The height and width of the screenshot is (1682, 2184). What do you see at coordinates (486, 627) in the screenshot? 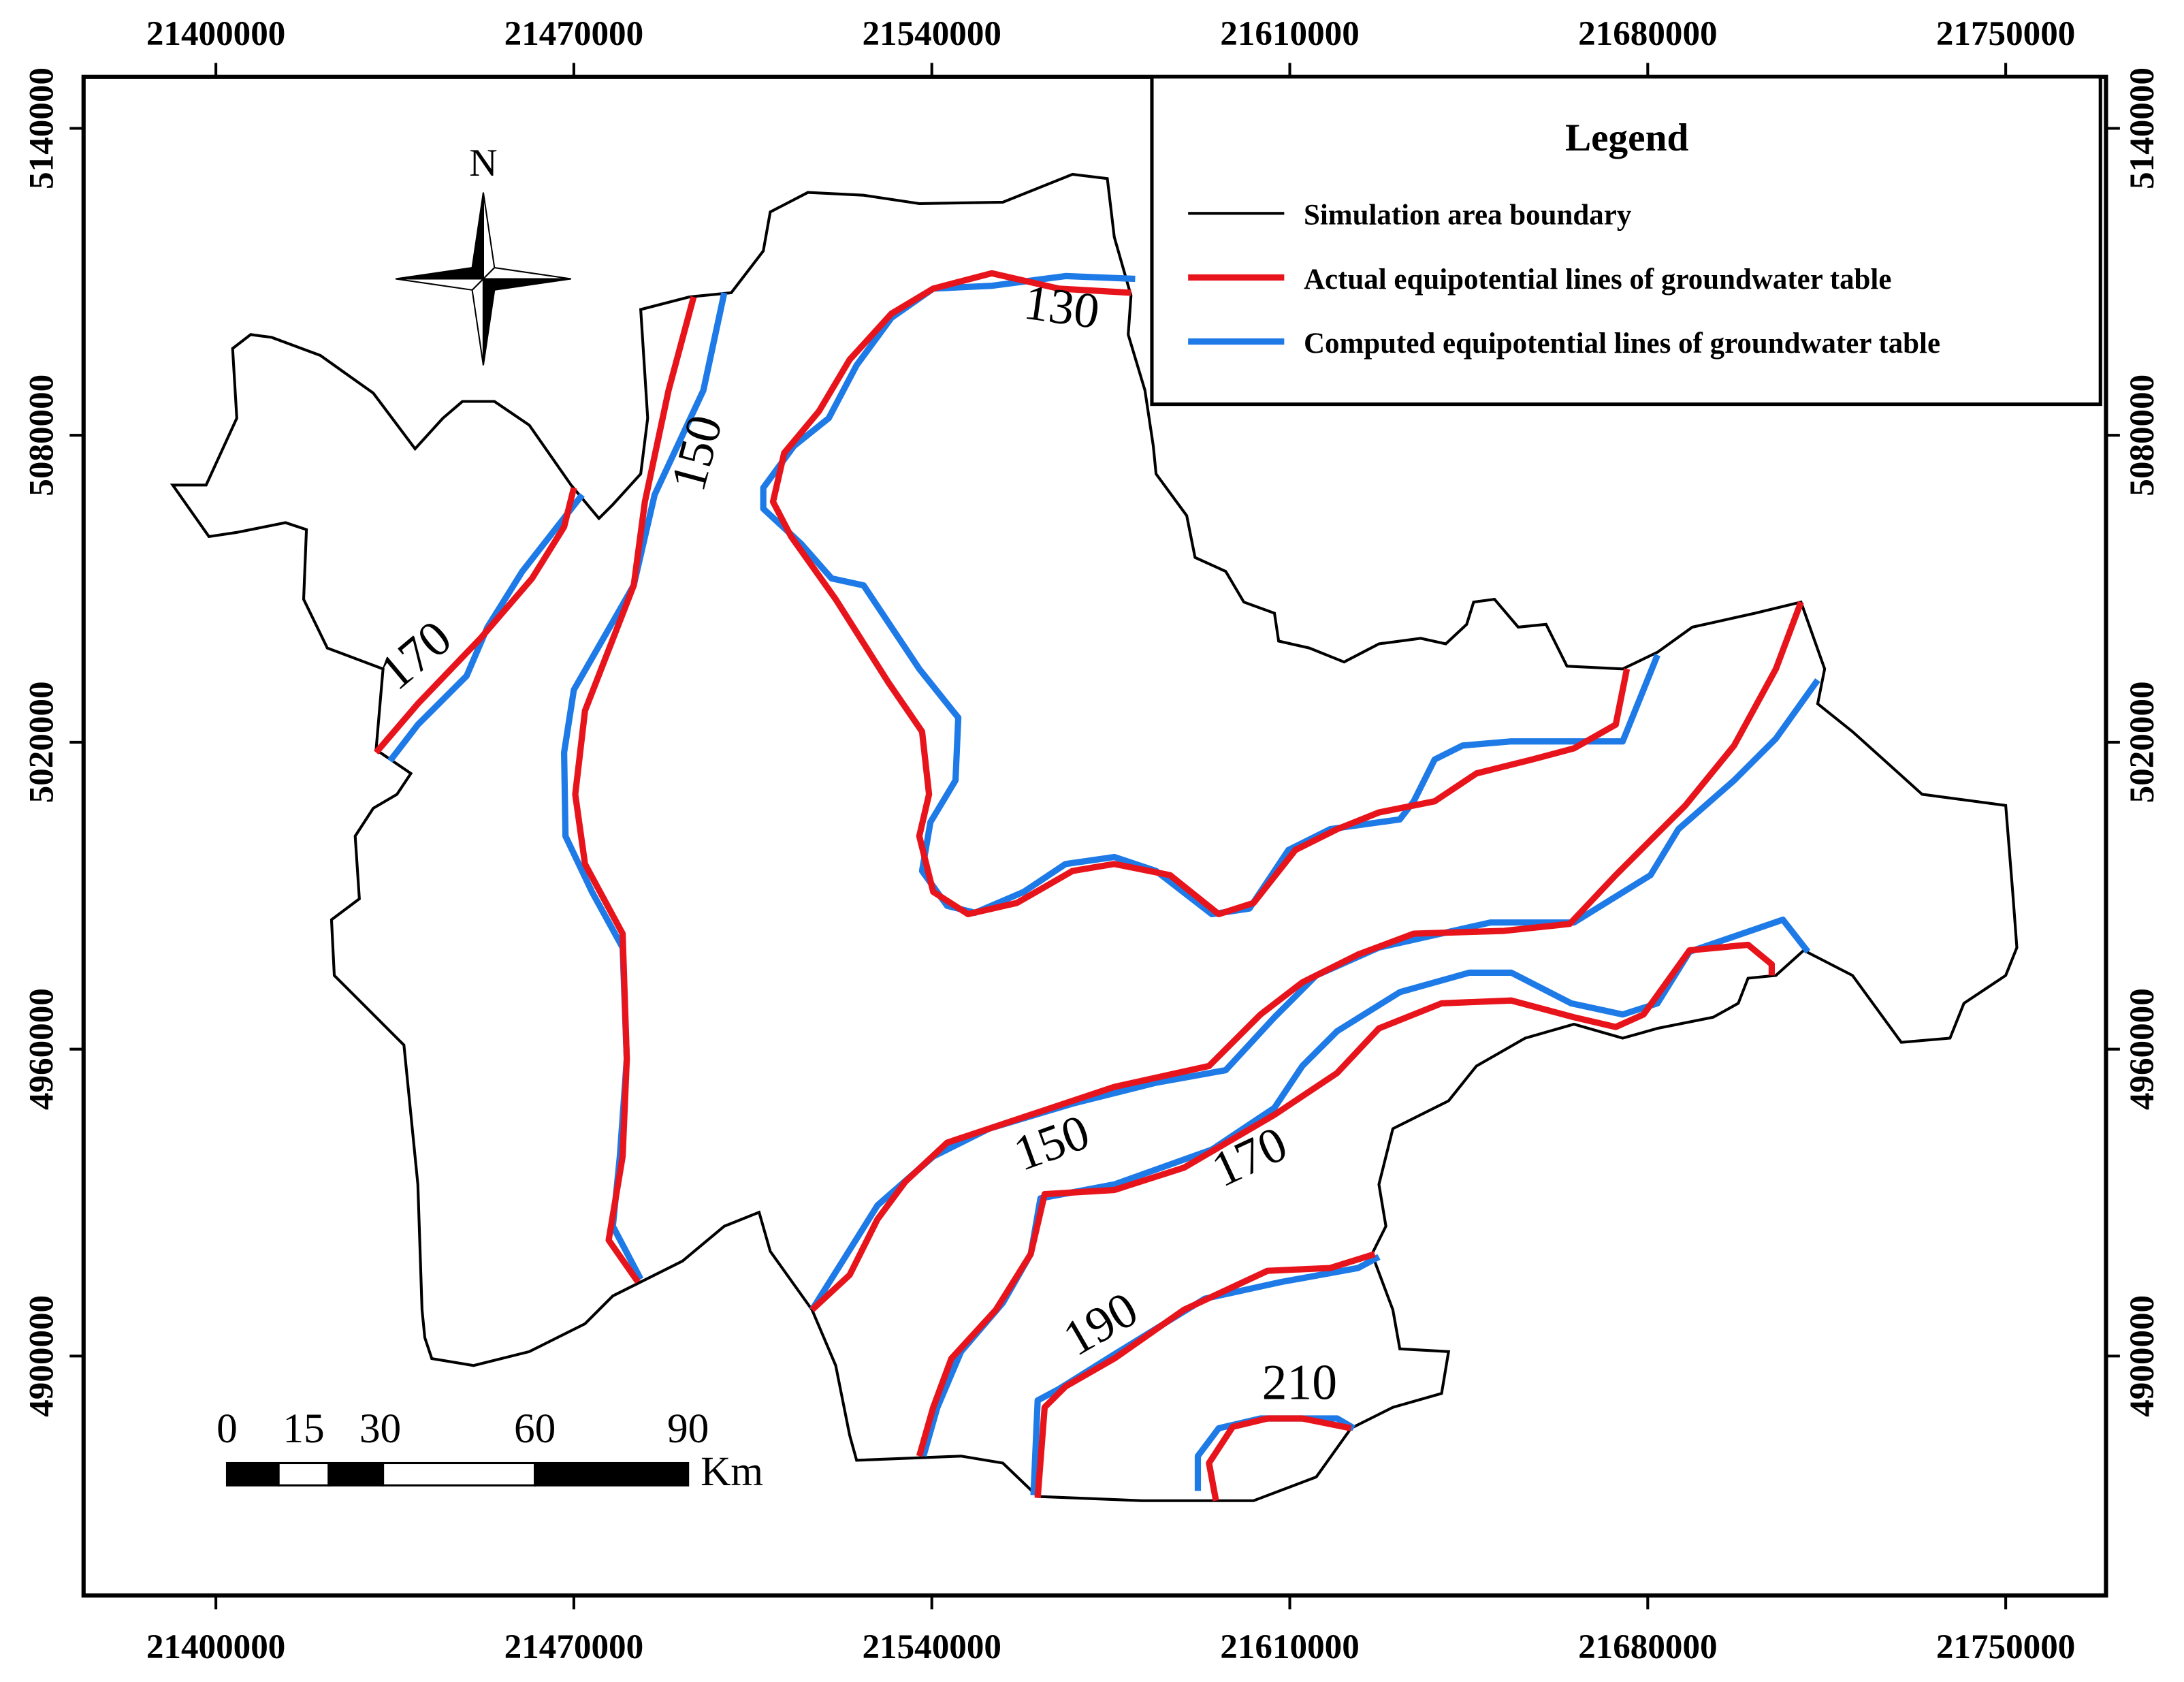
I see `computed-line` at bounding box center [486, 627].